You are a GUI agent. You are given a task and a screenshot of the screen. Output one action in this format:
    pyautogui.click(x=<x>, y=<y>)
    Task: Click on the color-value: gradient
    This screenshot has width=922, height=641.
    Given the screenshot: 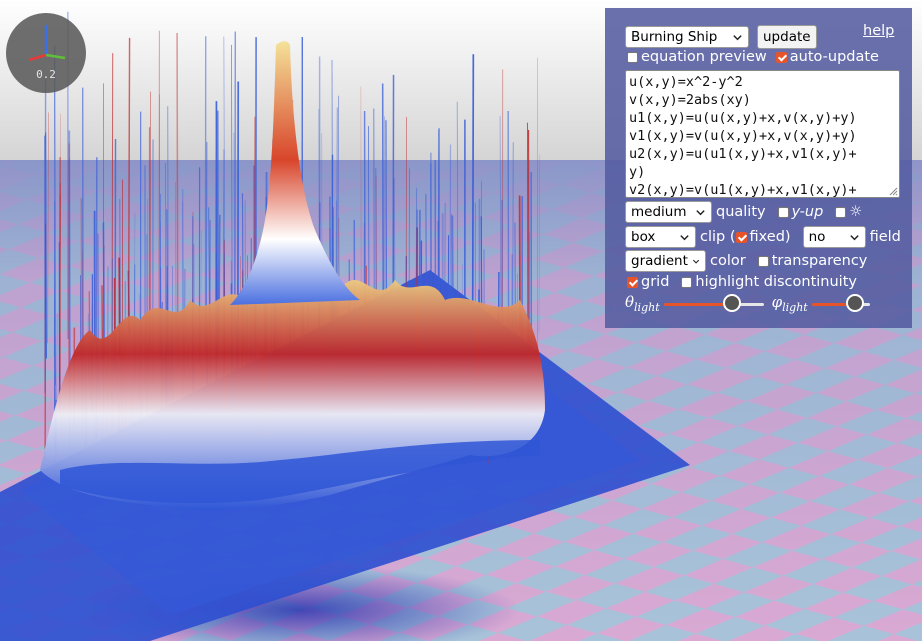 What is the action you would take?
    pyautogui.click(x=659, y=261)
    